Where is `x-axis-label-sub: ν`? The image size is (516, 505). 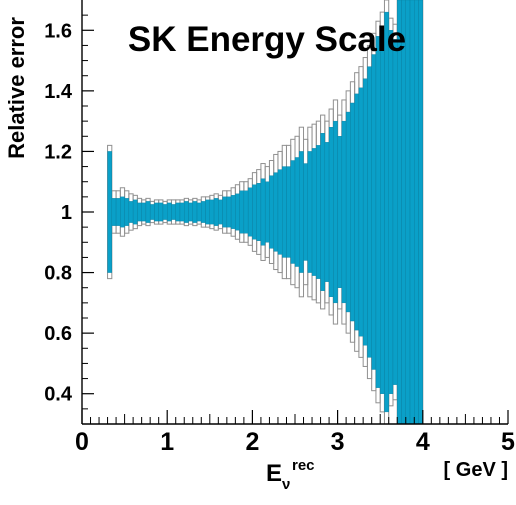 x-axis-label-sub: ν is located at coordinates (286, 484).